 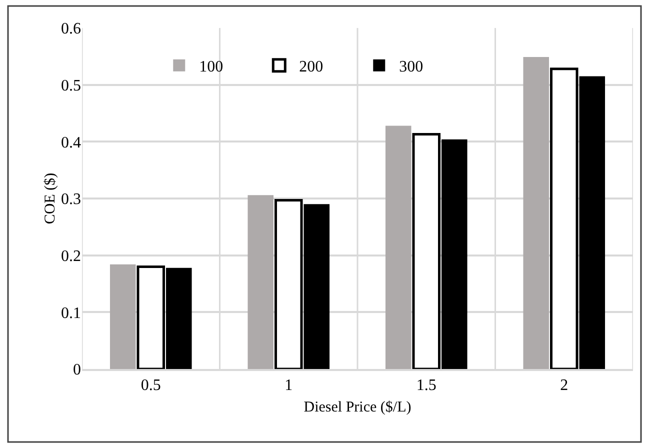 What do you see at coordinates (71, 313) in the screenshot?
I see `y-tick-label: 0.1` at bounding box center [71, 313].